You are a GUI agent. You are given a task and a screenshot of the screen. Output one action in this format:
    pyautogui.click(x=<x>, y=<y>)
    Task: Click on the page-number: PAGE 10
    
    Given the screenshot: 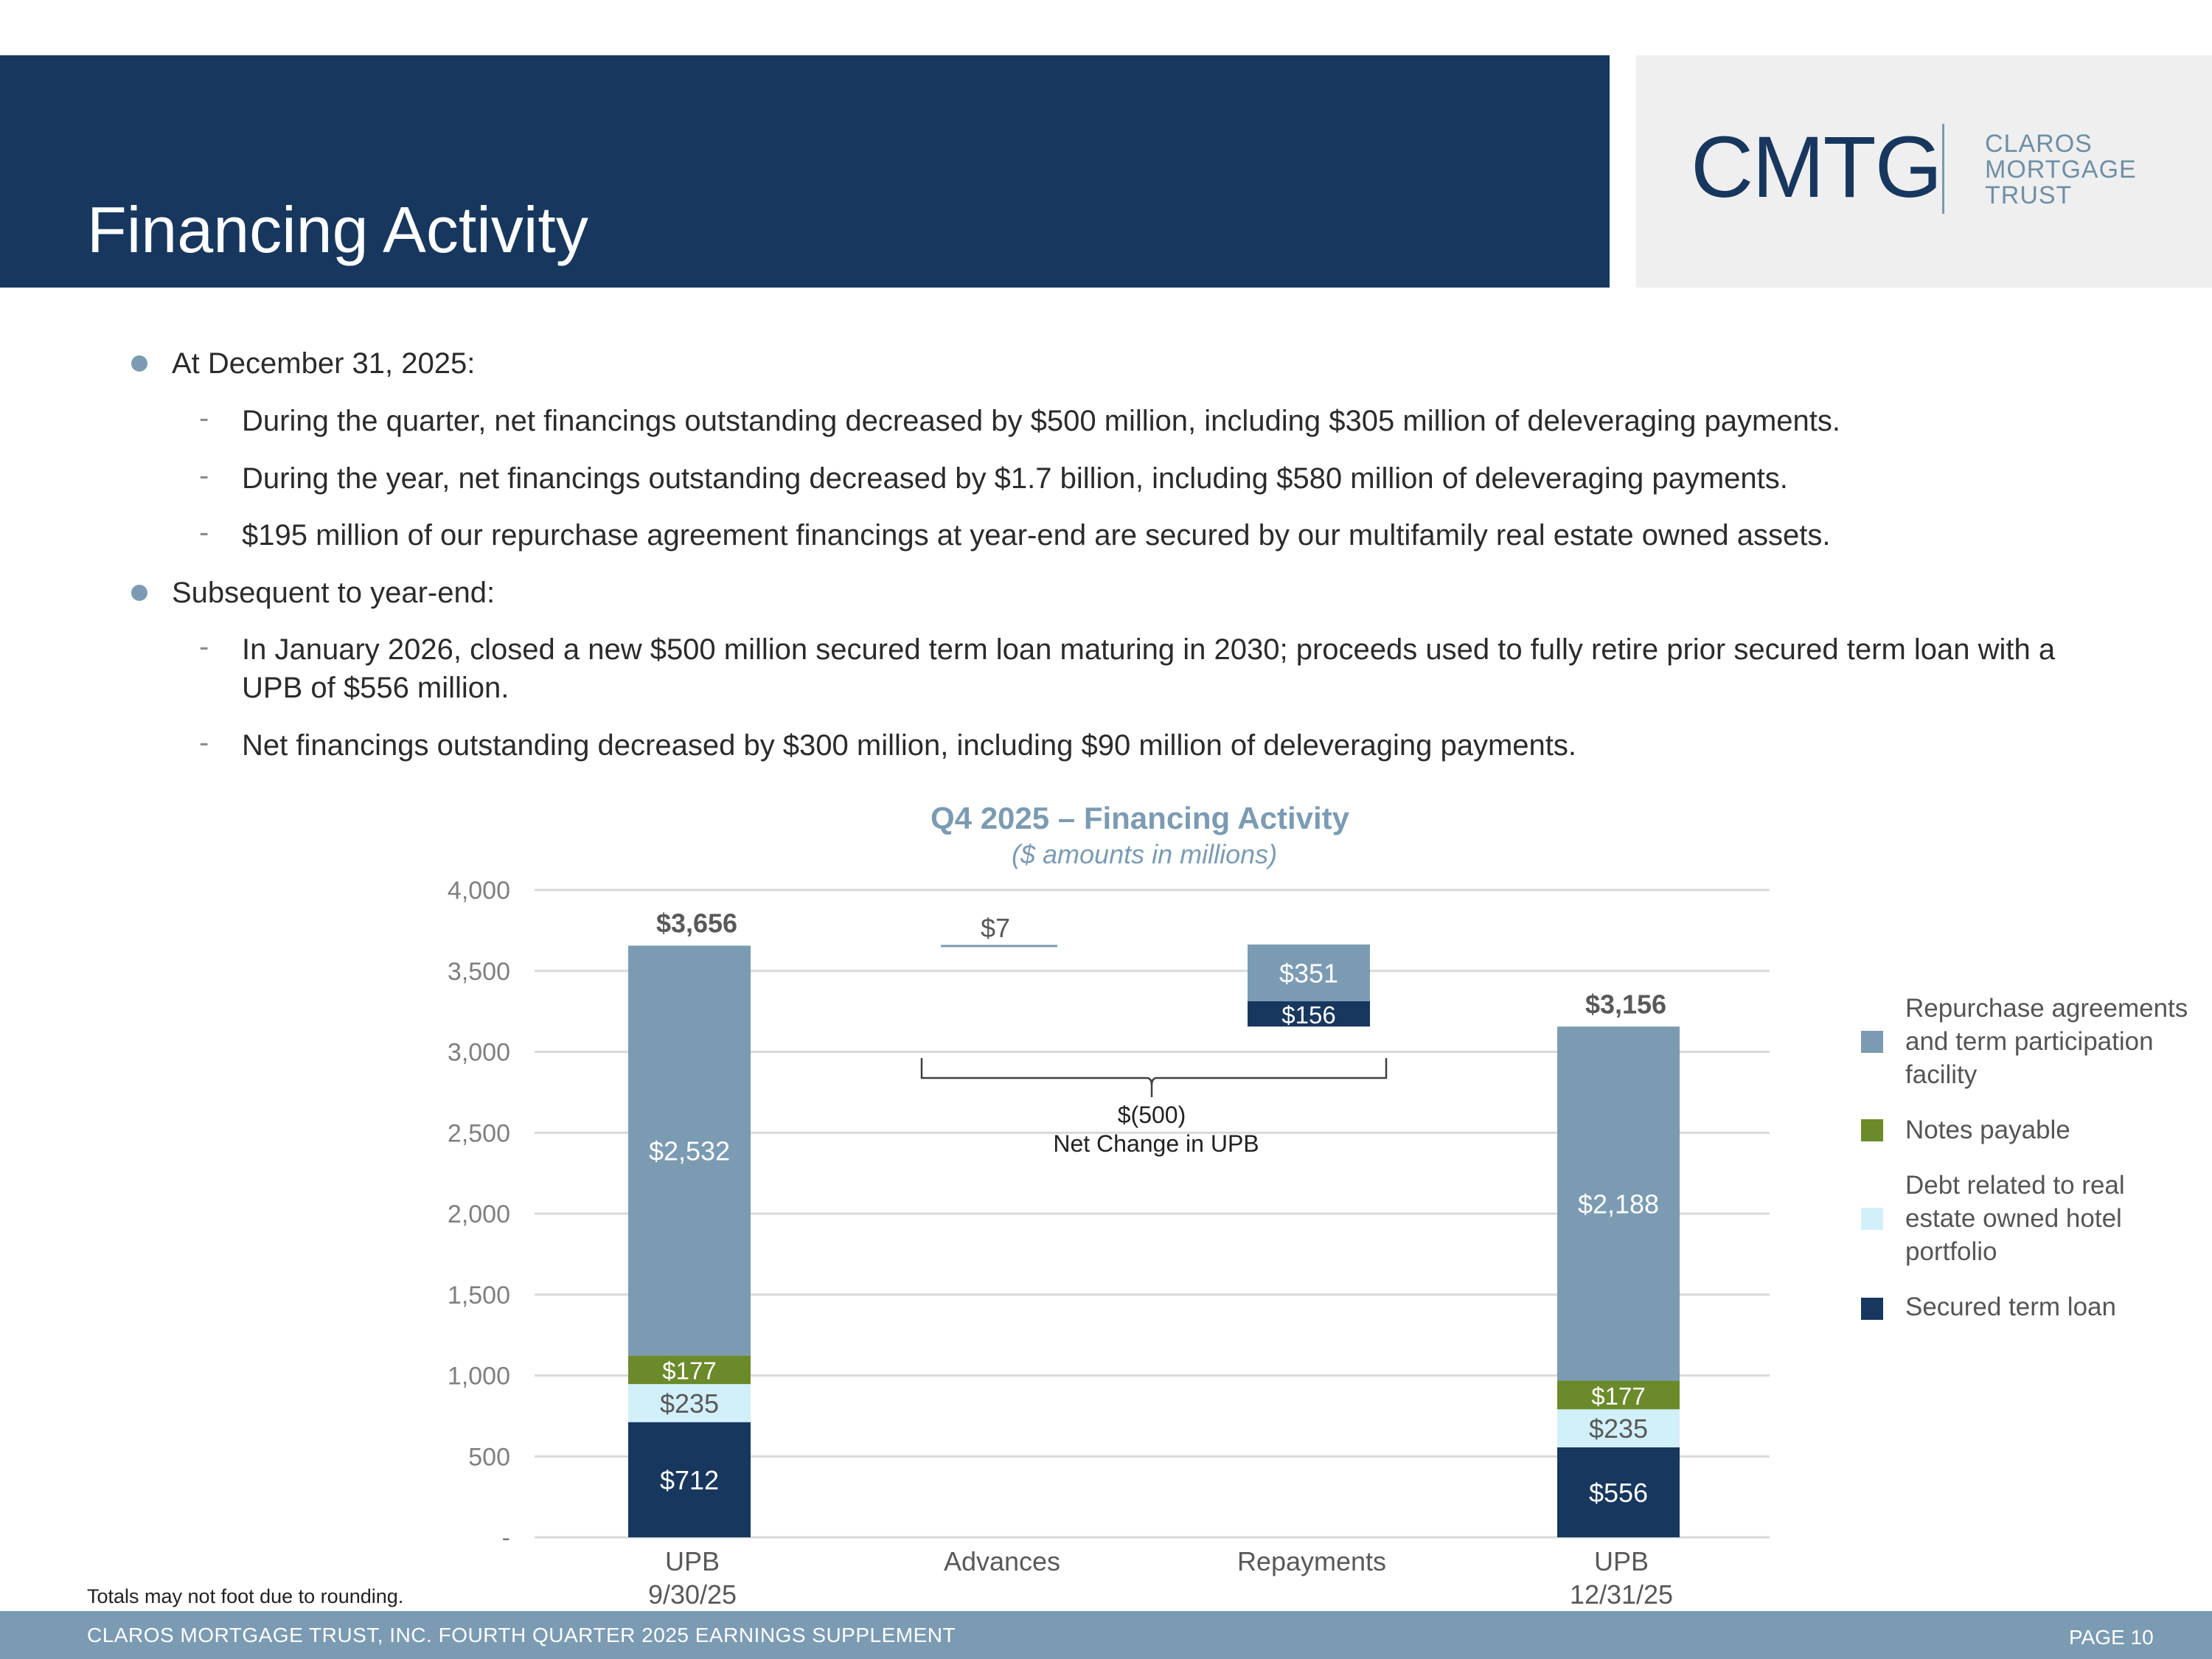 What is the action you would take?
    pyautogui.click(x=2111, y=1637)
    